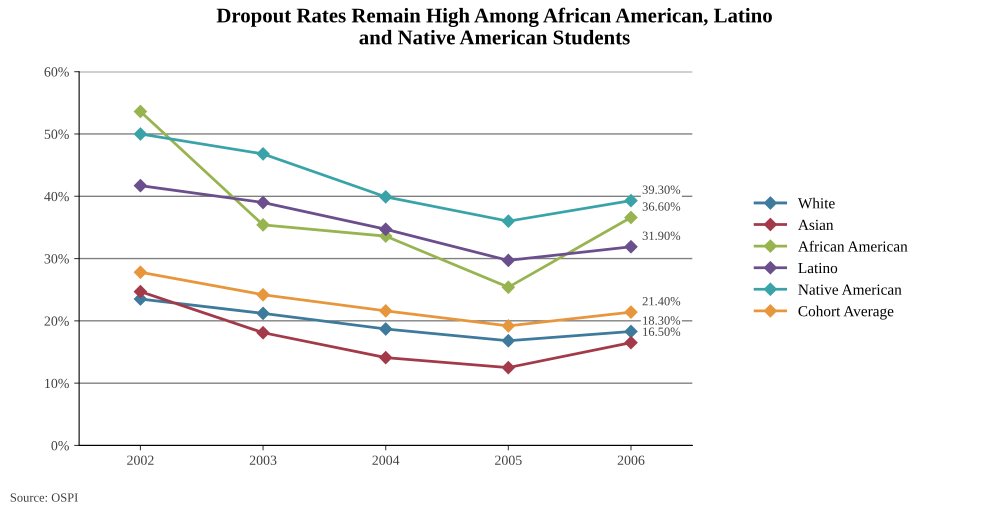  Describe the element at coordinates (56, 134) in the screenshot. I see `y-tick-label: 50%` at that location.